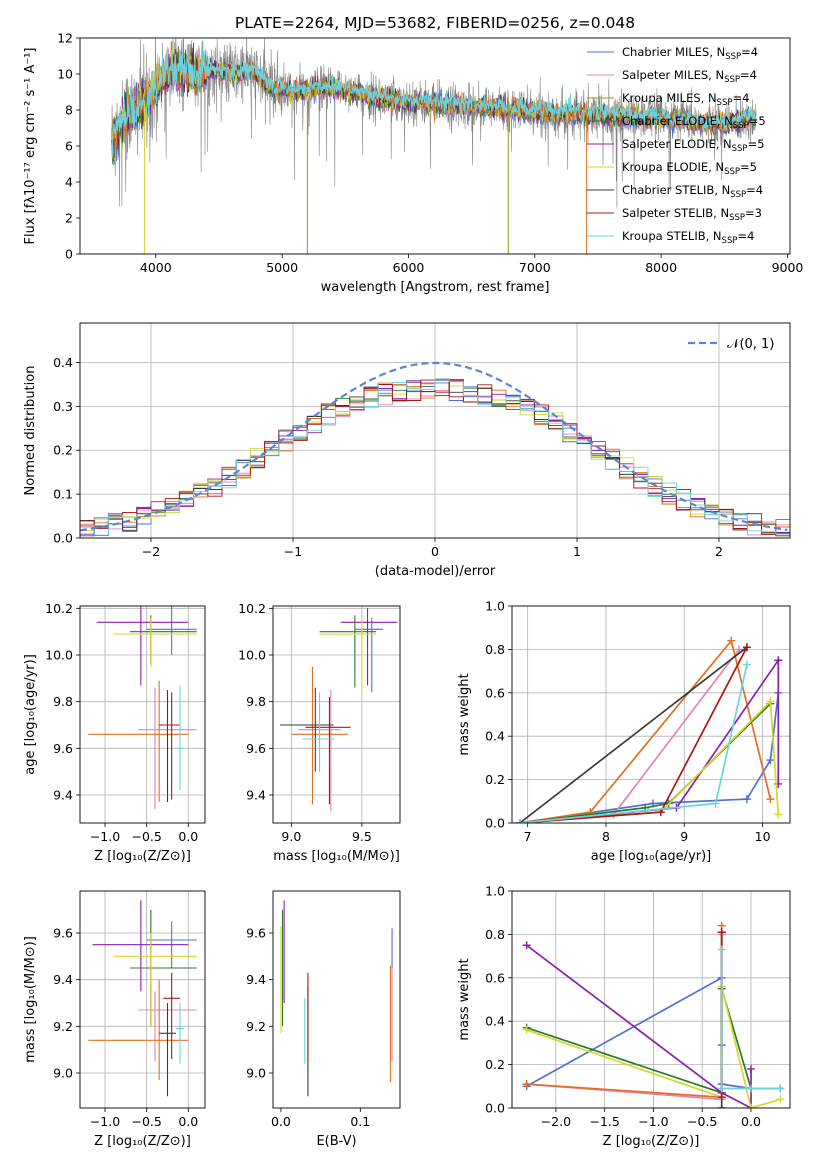 The height and width of the screenshot is (1170, 819). I want to click on legend-entry: Salpeter STELIB, NSSP=3, so click(692, 214).